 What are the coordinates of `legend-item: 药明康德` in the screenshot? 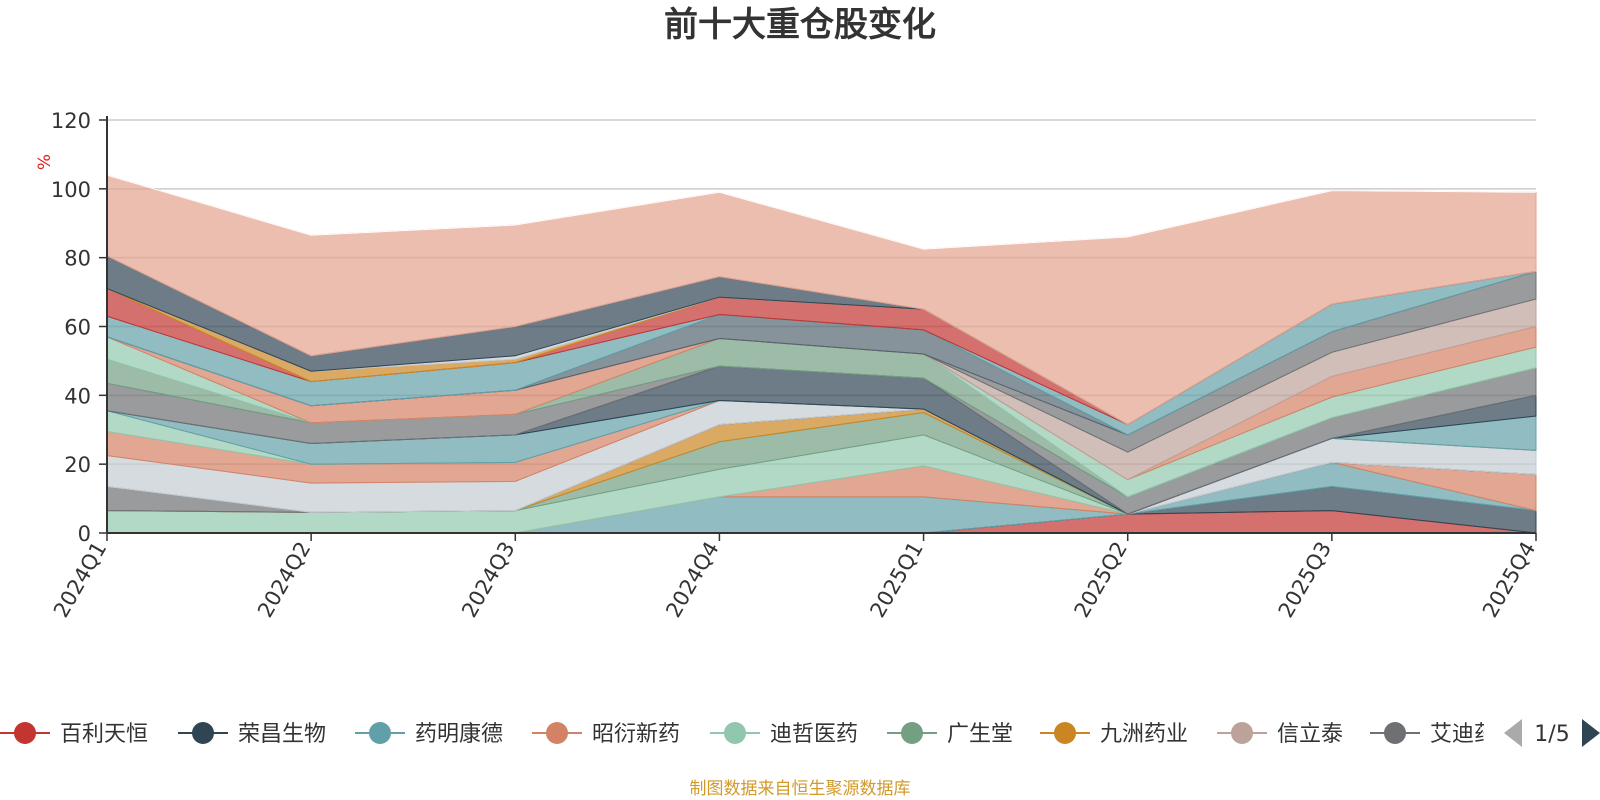 It's located at (429, 734).